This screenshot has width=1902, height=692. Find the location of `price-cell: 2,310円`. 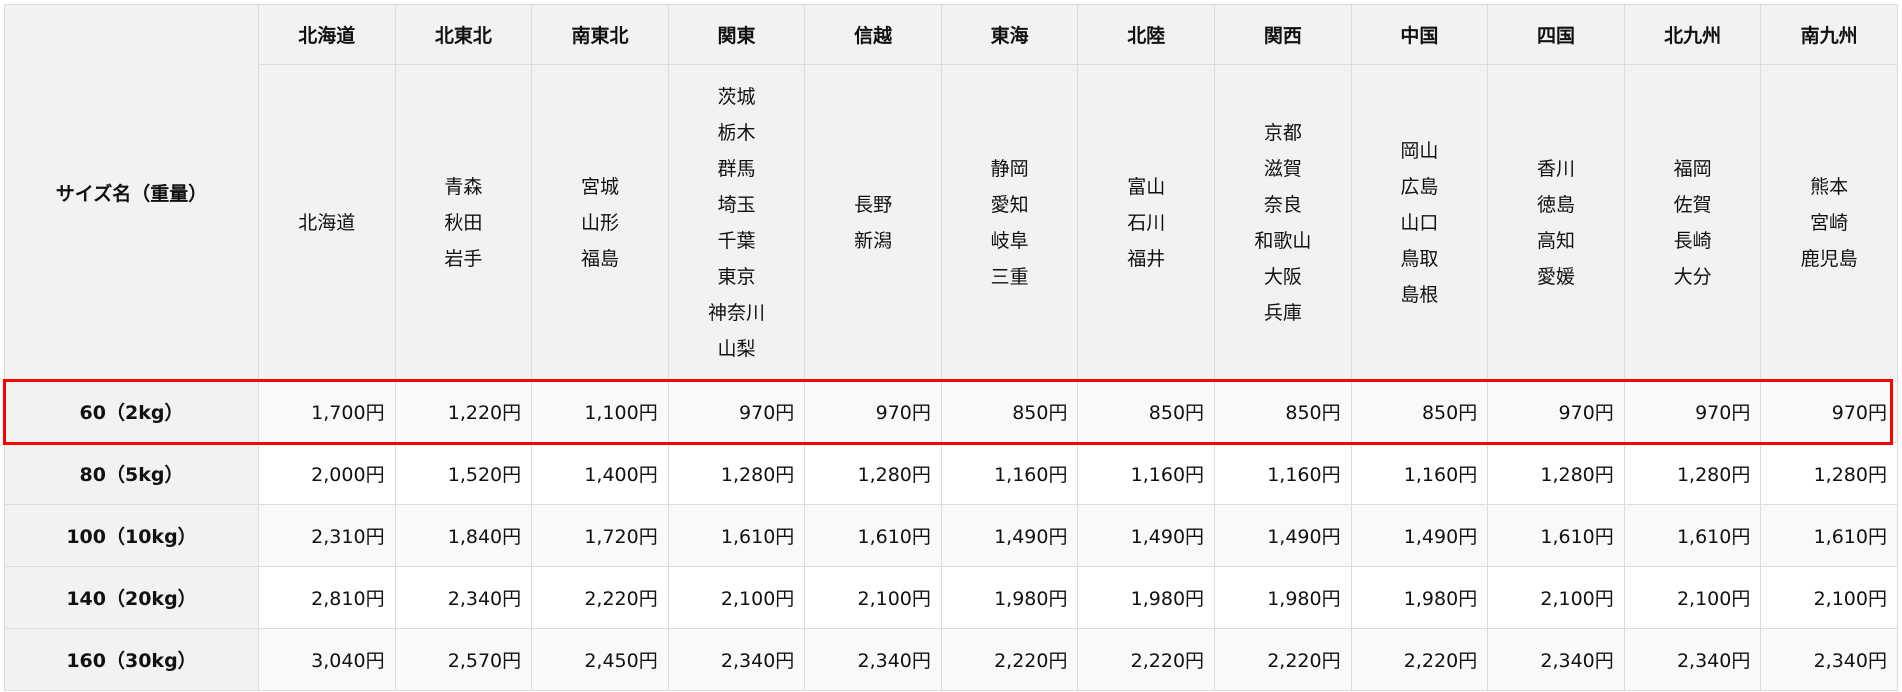

price-cell: 2,310円 is located at coordinates (327, 535).